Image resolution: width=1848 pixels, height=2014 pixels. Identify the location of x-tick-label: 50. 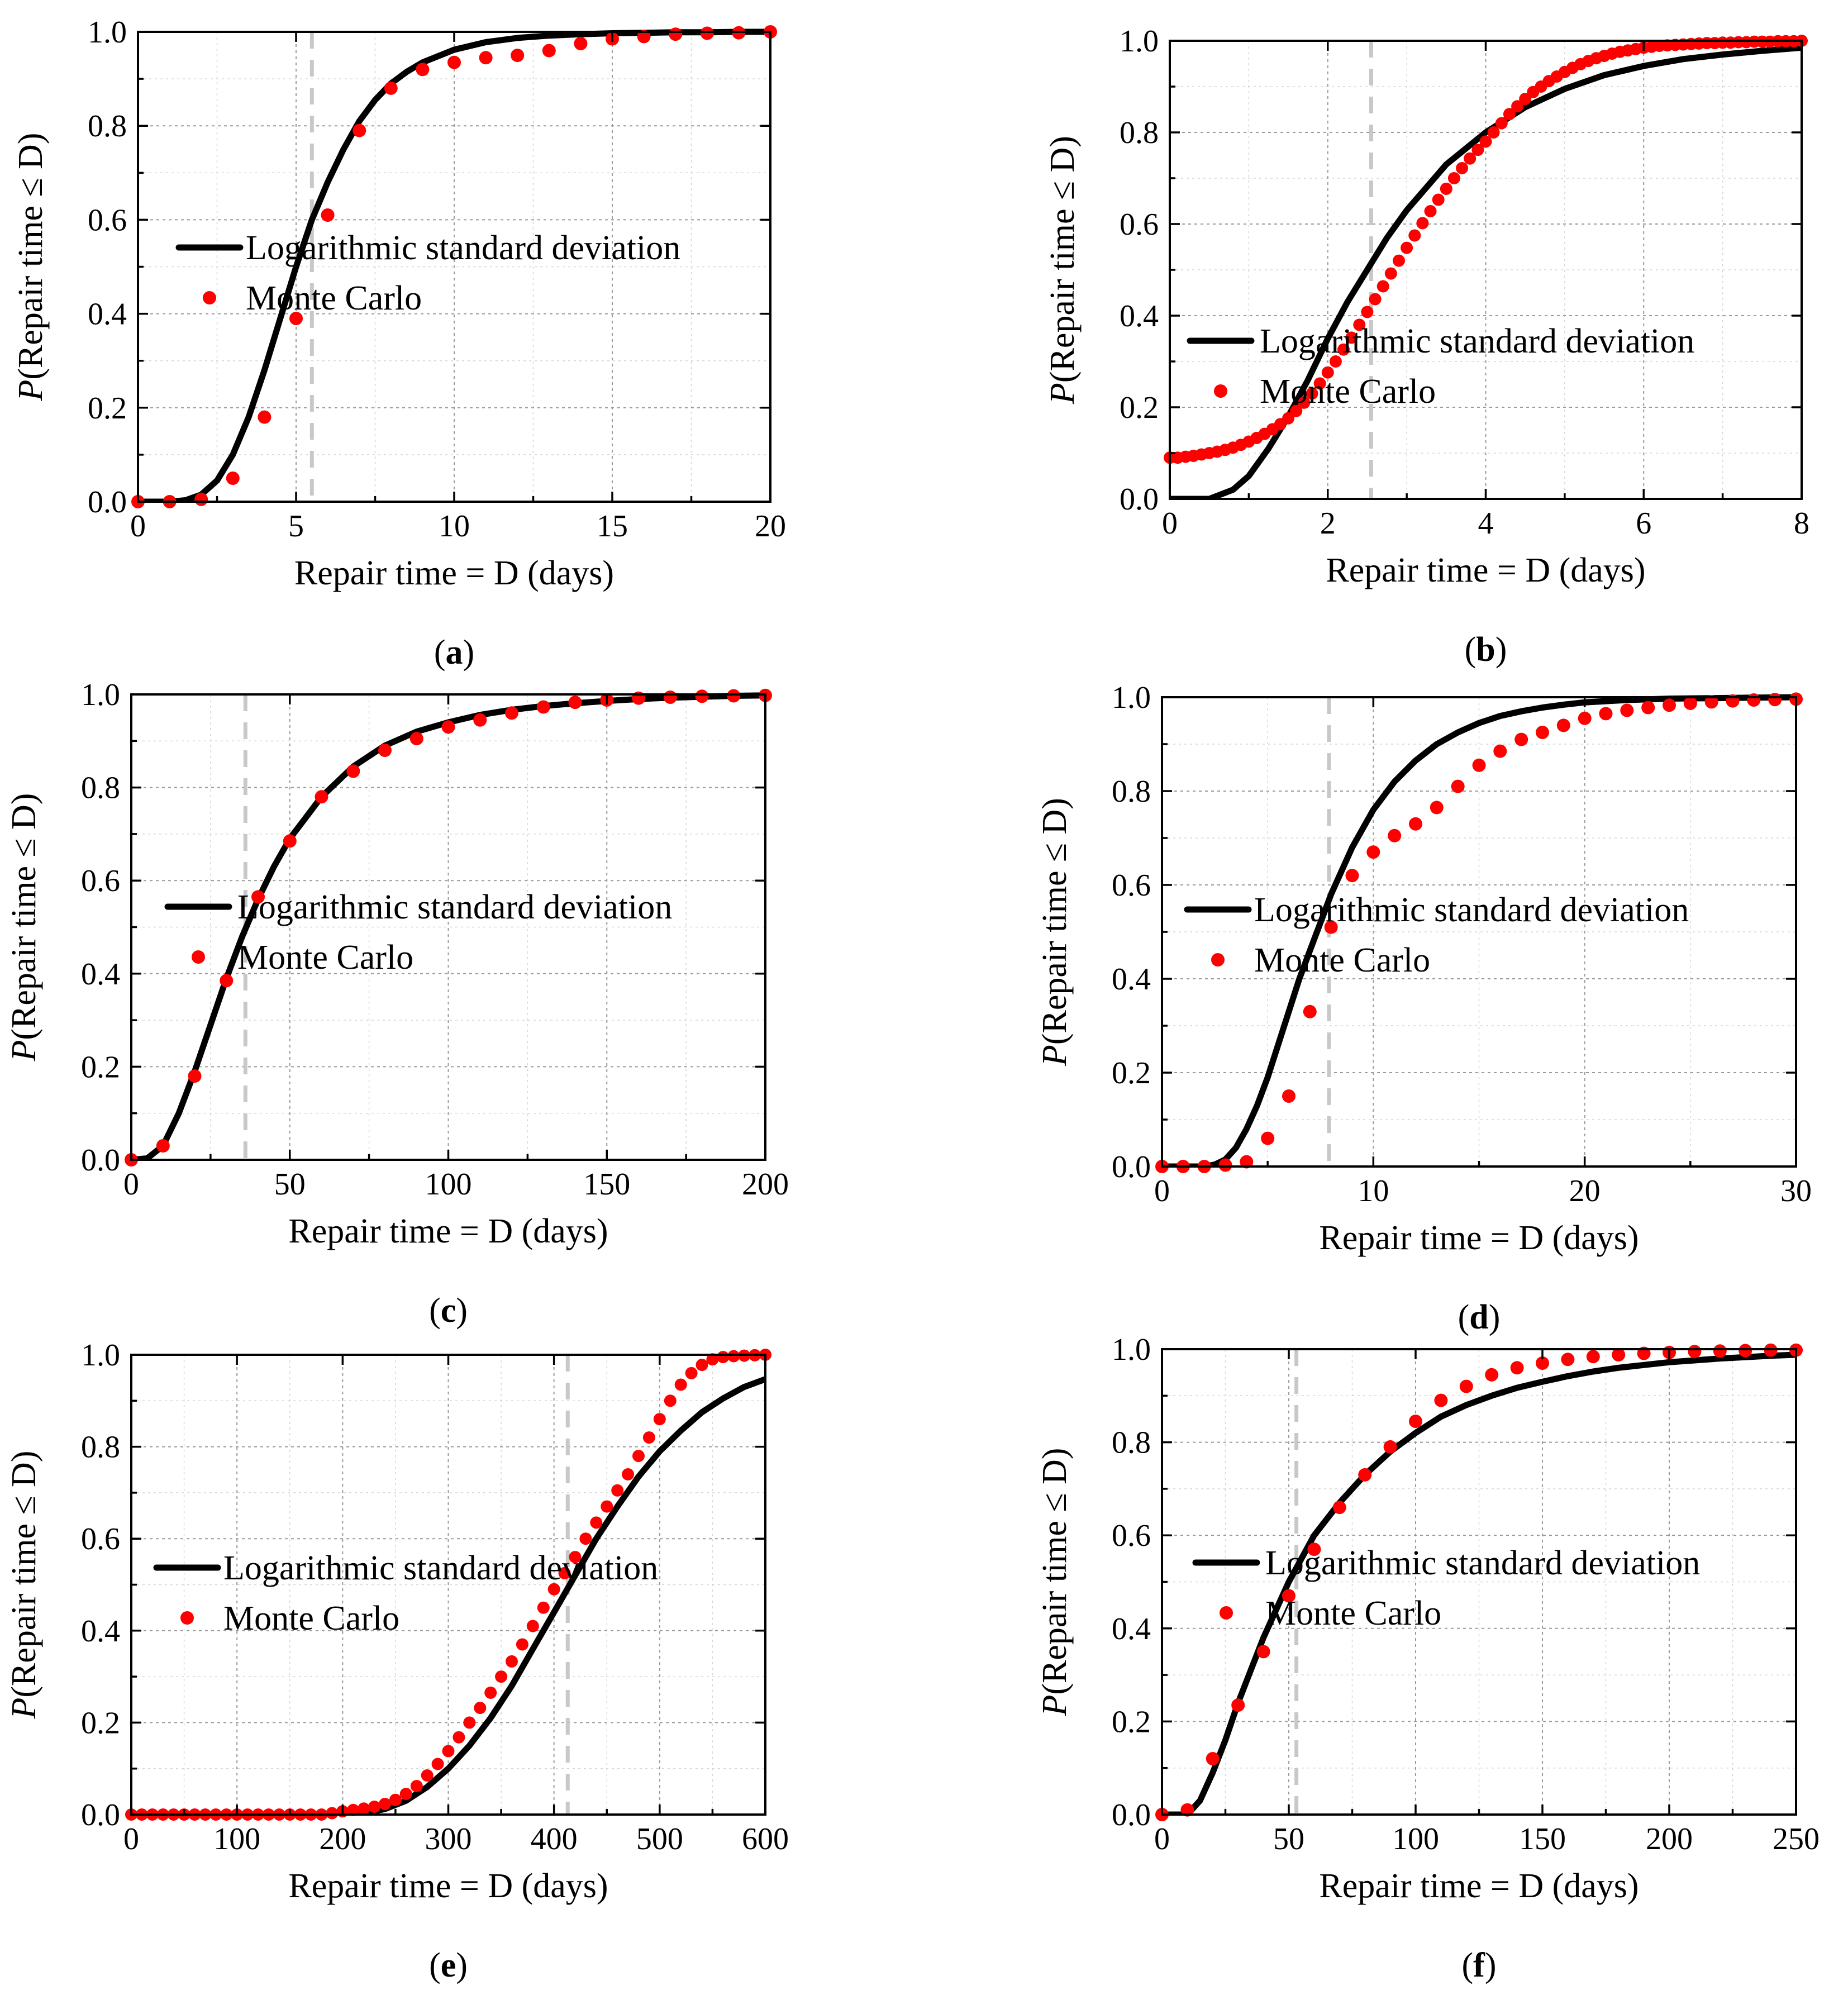
(1288, 1839).